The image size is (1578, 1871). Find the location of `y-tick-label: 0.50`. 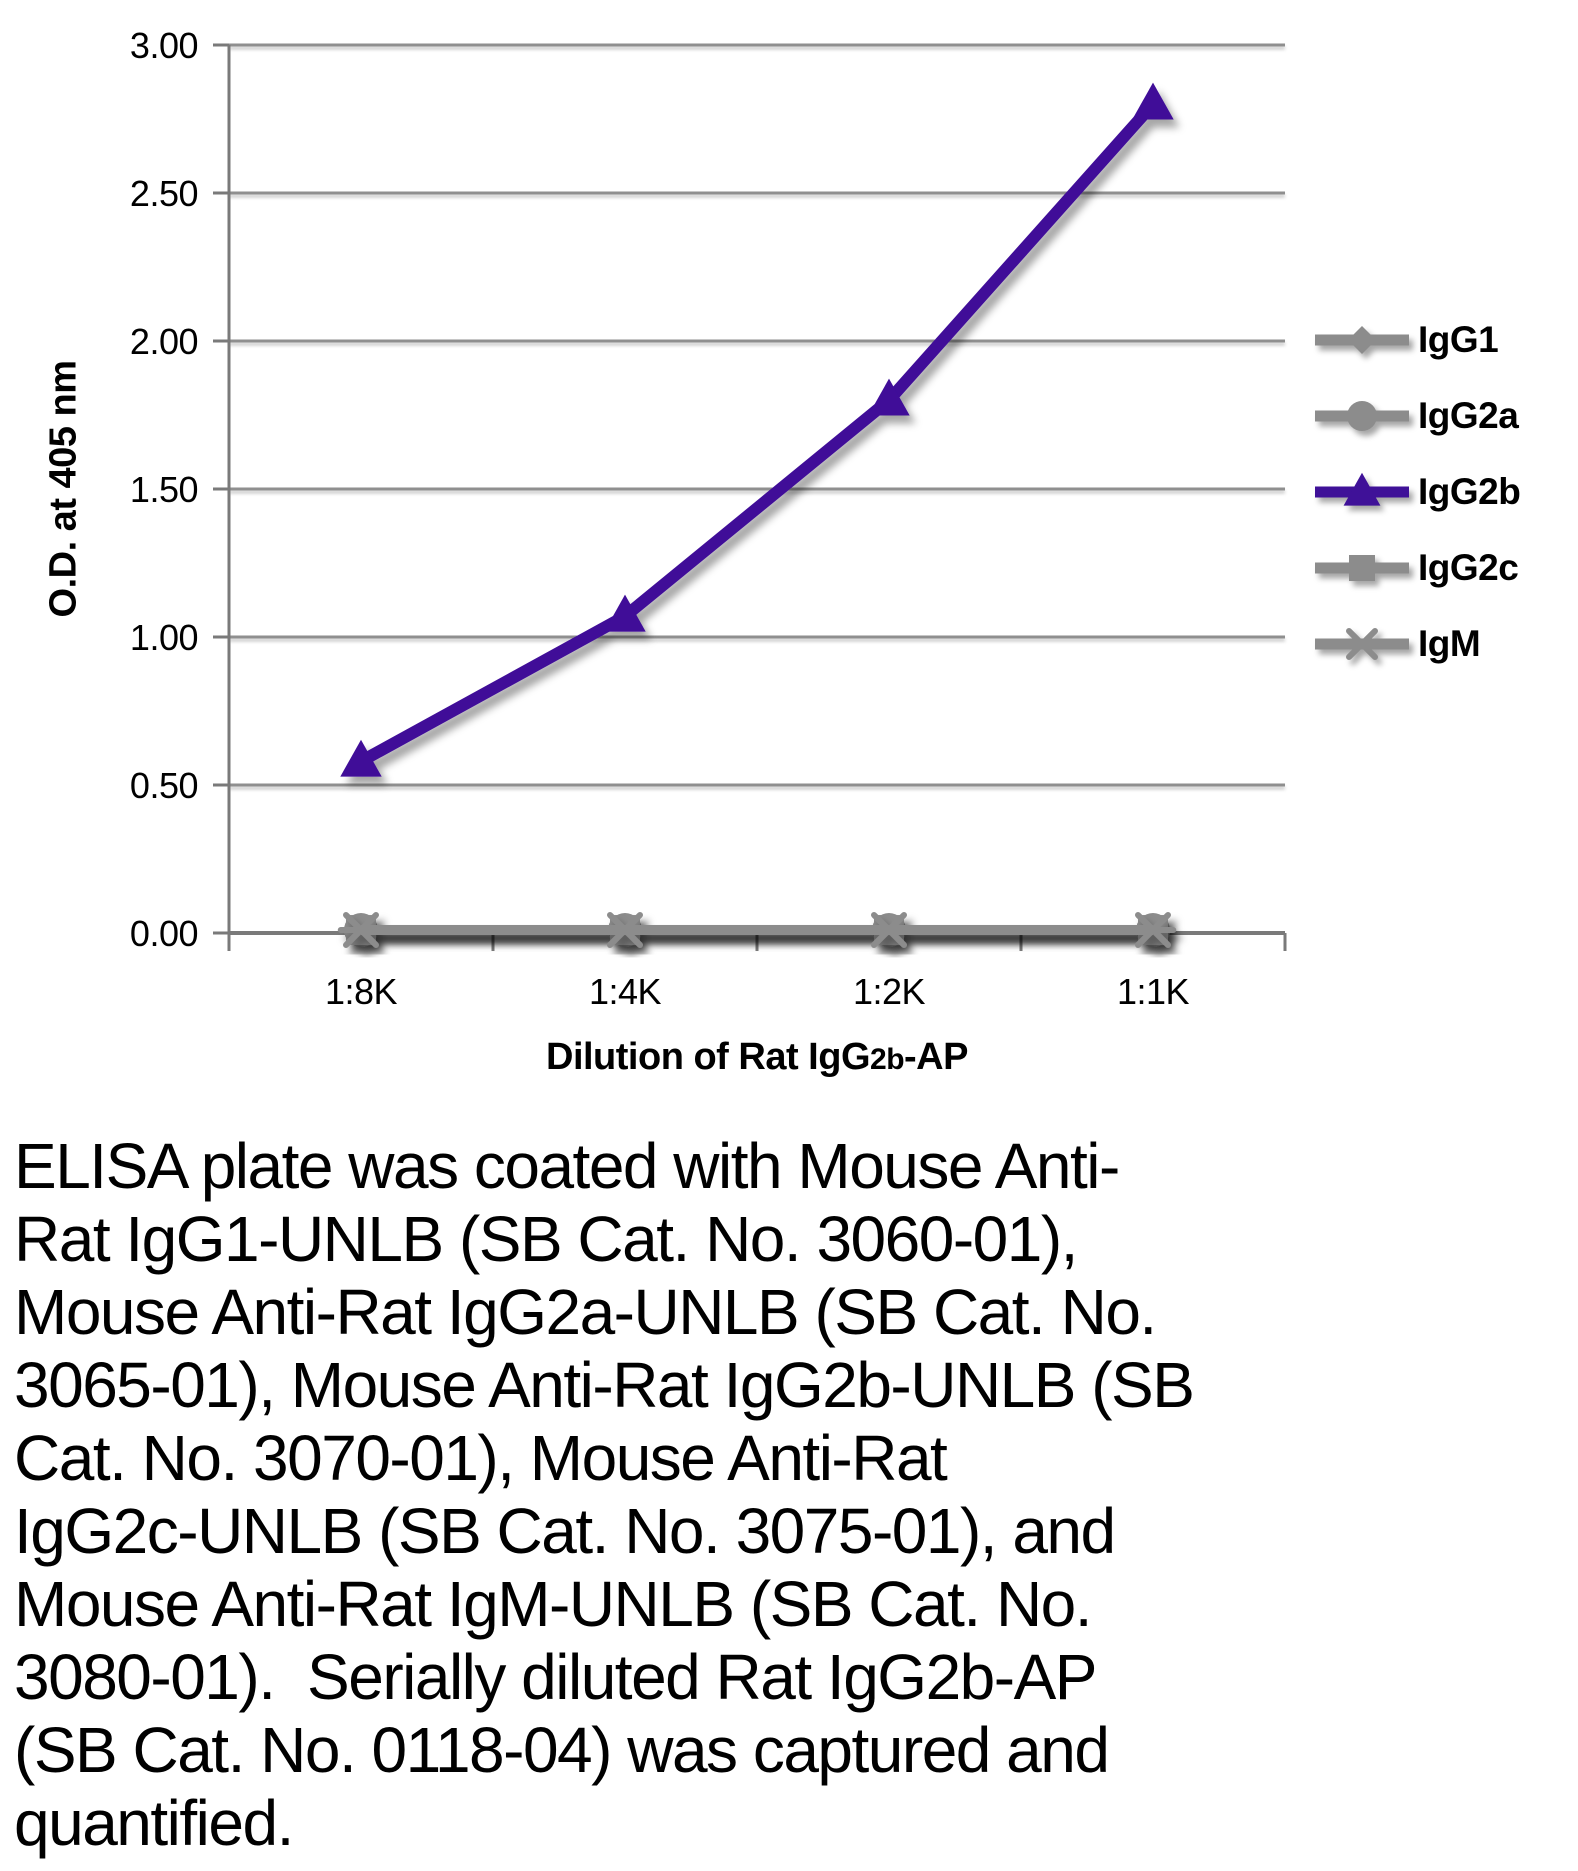

y-tick-label: 0.50 is located at coordinates (164, 785).